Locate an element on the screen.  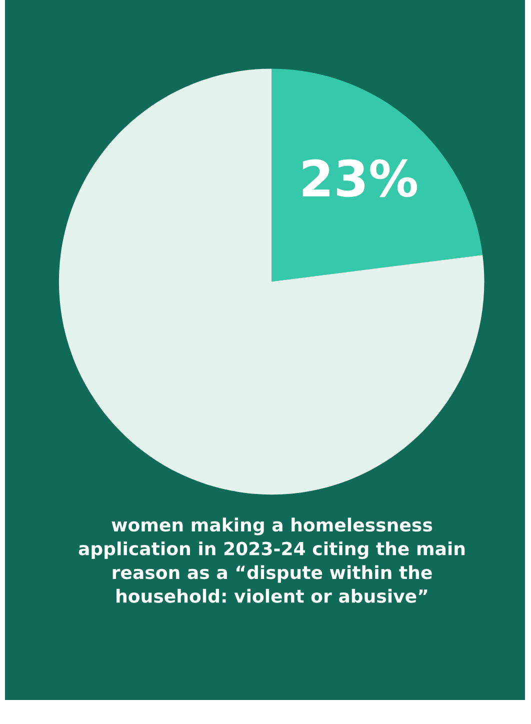
text: women making a homelessness application in 2023-24 citing the main reason as a “dispute within the household: violent or abusive” is located at coordinates (271, 560).